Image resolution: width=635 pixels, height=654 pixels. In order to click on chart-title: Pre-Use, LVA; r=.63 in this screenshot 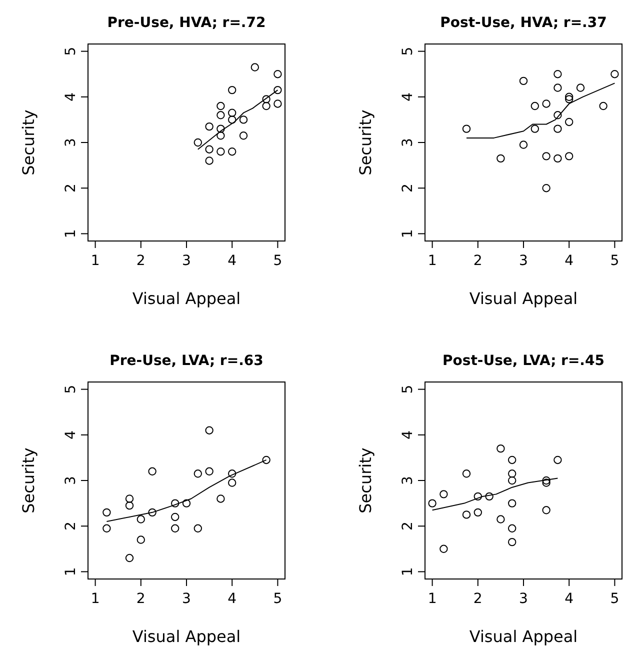, I will do `click(187, 361)`.